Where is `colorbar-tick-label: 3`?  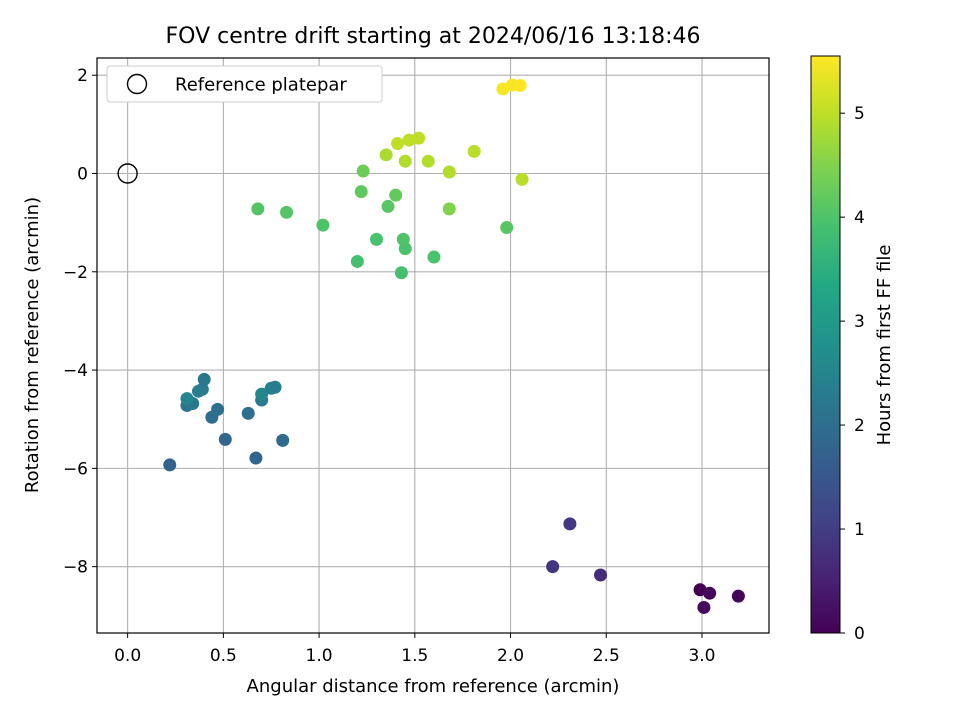 colorbar-tick-label: 3 is located at coordinates (859, 322).